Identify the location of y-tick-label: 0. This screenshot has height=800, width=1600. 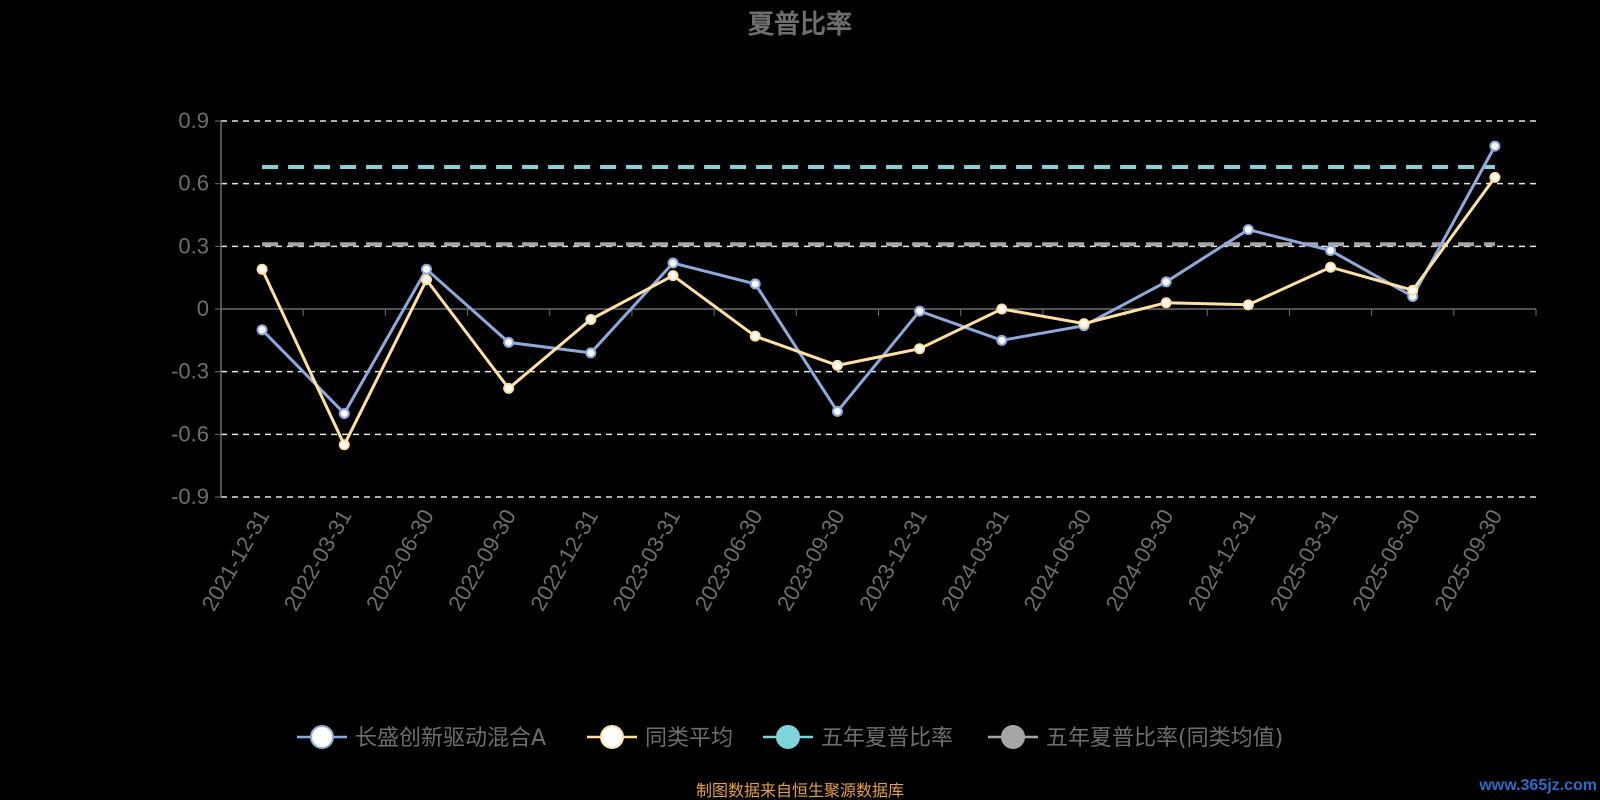
(203, 308).